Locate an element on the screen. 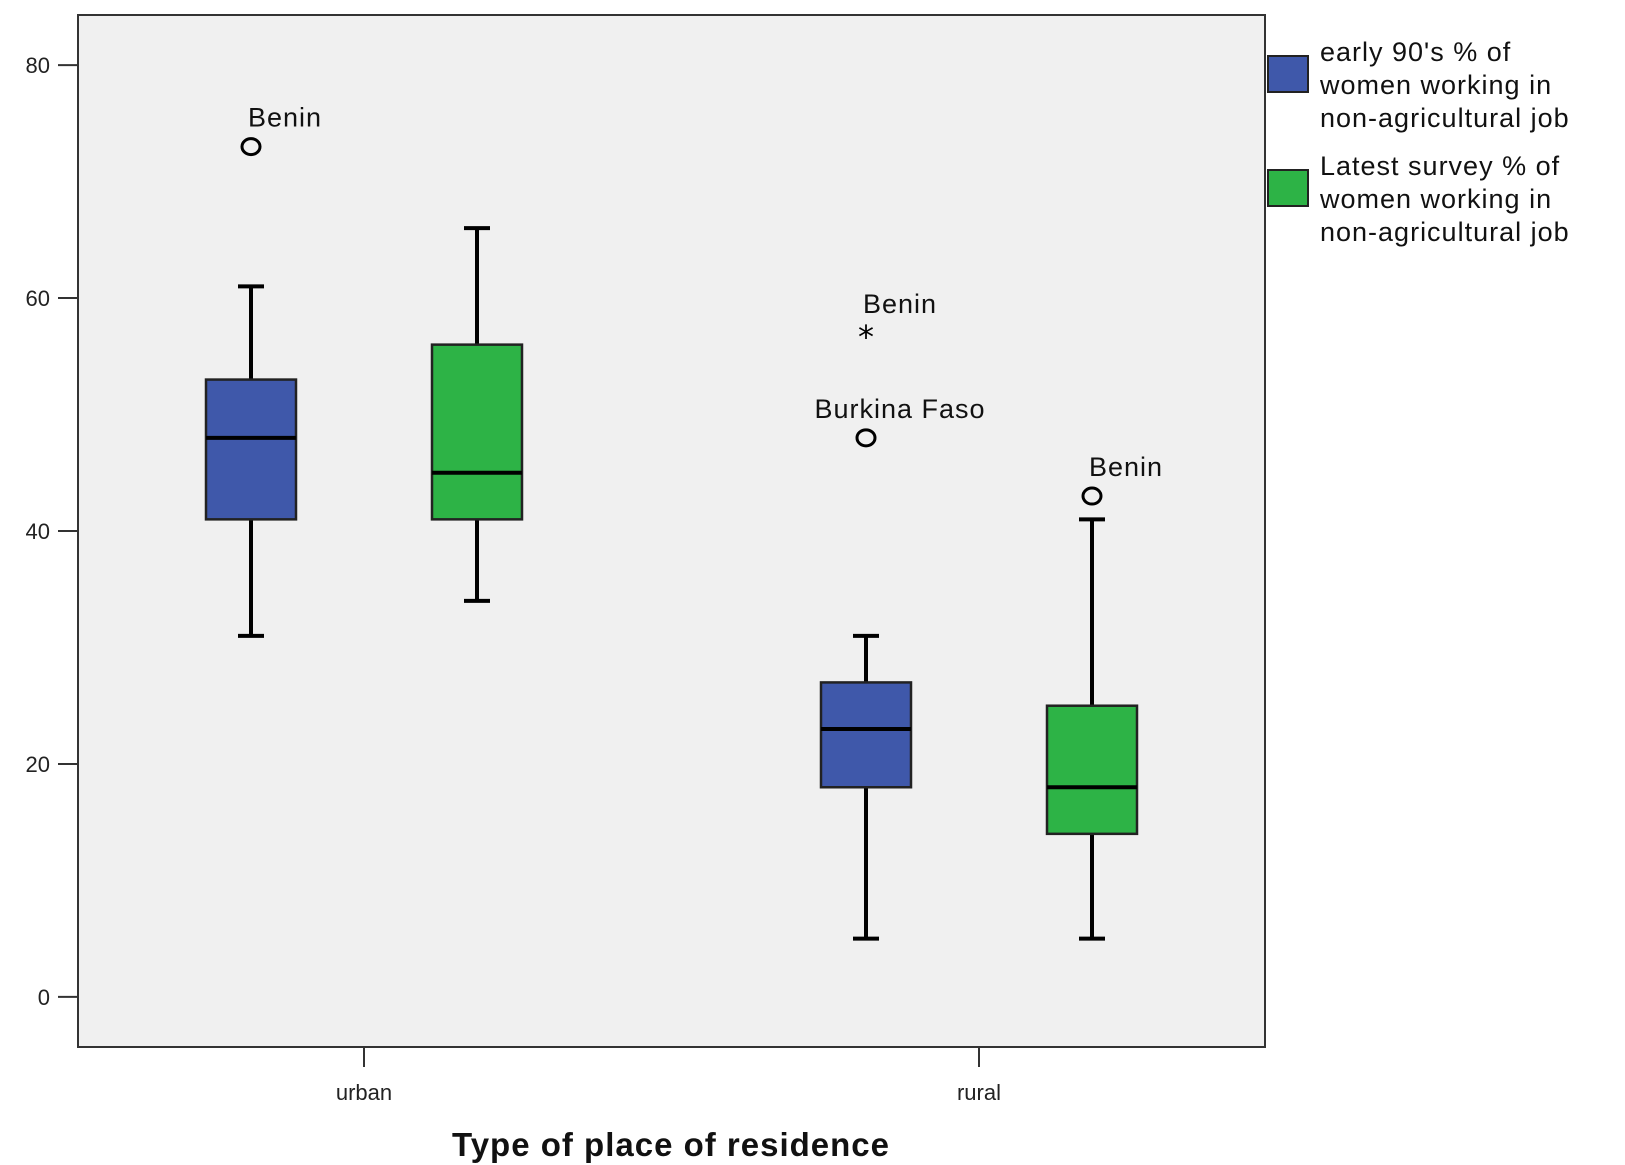  y-tick-label: 60 is located at coordinates (38, 298).